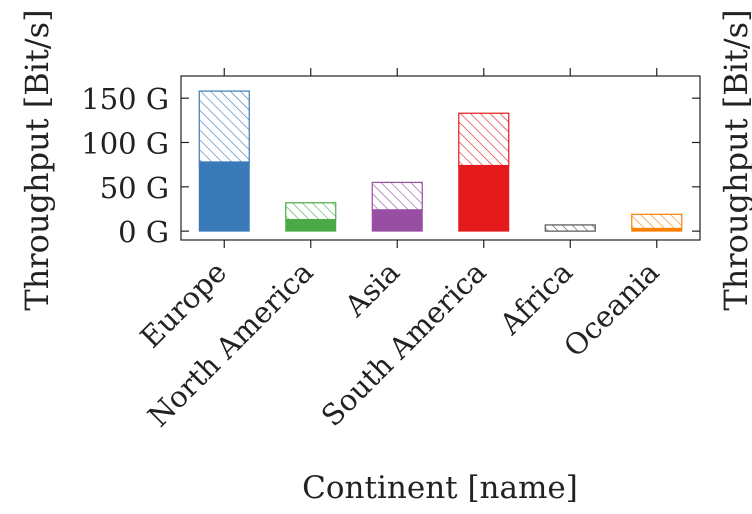 The width and height of the screenshot is (752, 514). I want to click on x-tick-label: Oceania, so click(611, 309).